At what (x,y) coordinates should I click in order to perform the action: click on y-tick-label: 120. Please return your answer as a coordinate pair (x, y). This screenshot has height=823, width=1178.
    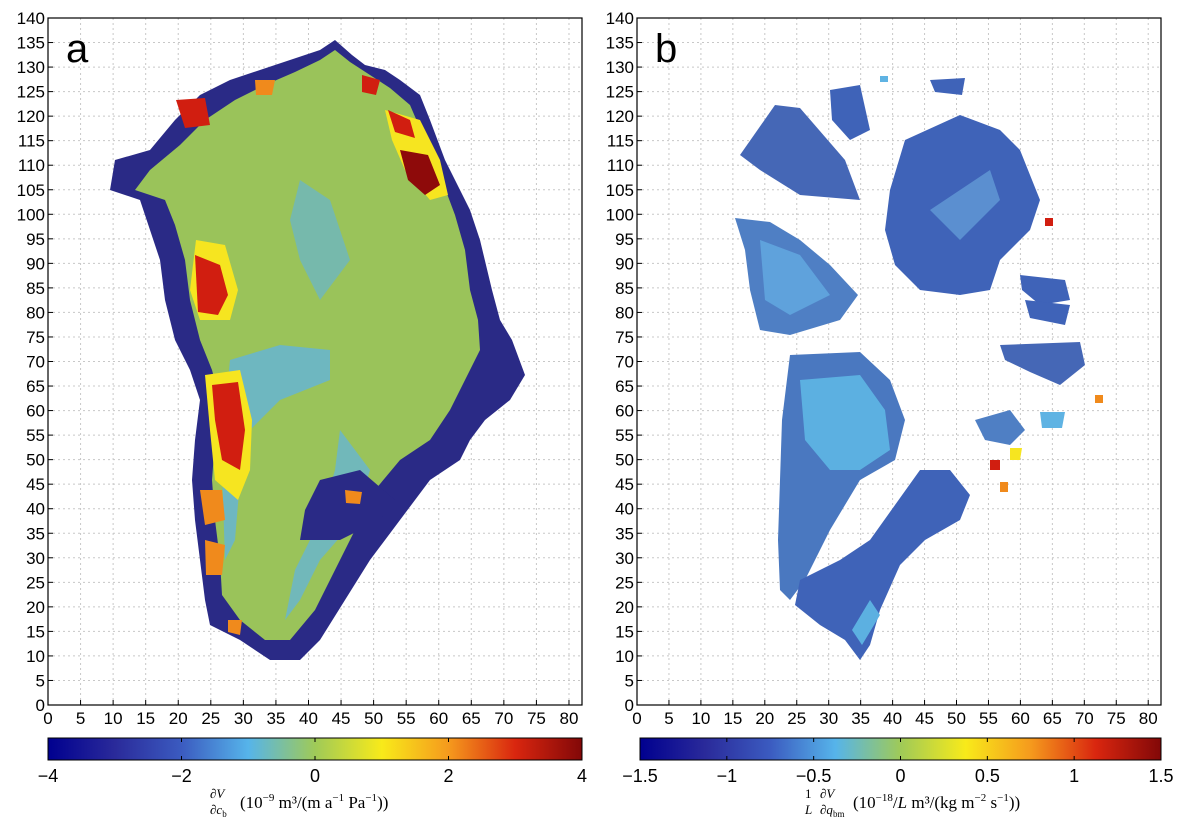
    Looking at the image, I should click on (620, 116).